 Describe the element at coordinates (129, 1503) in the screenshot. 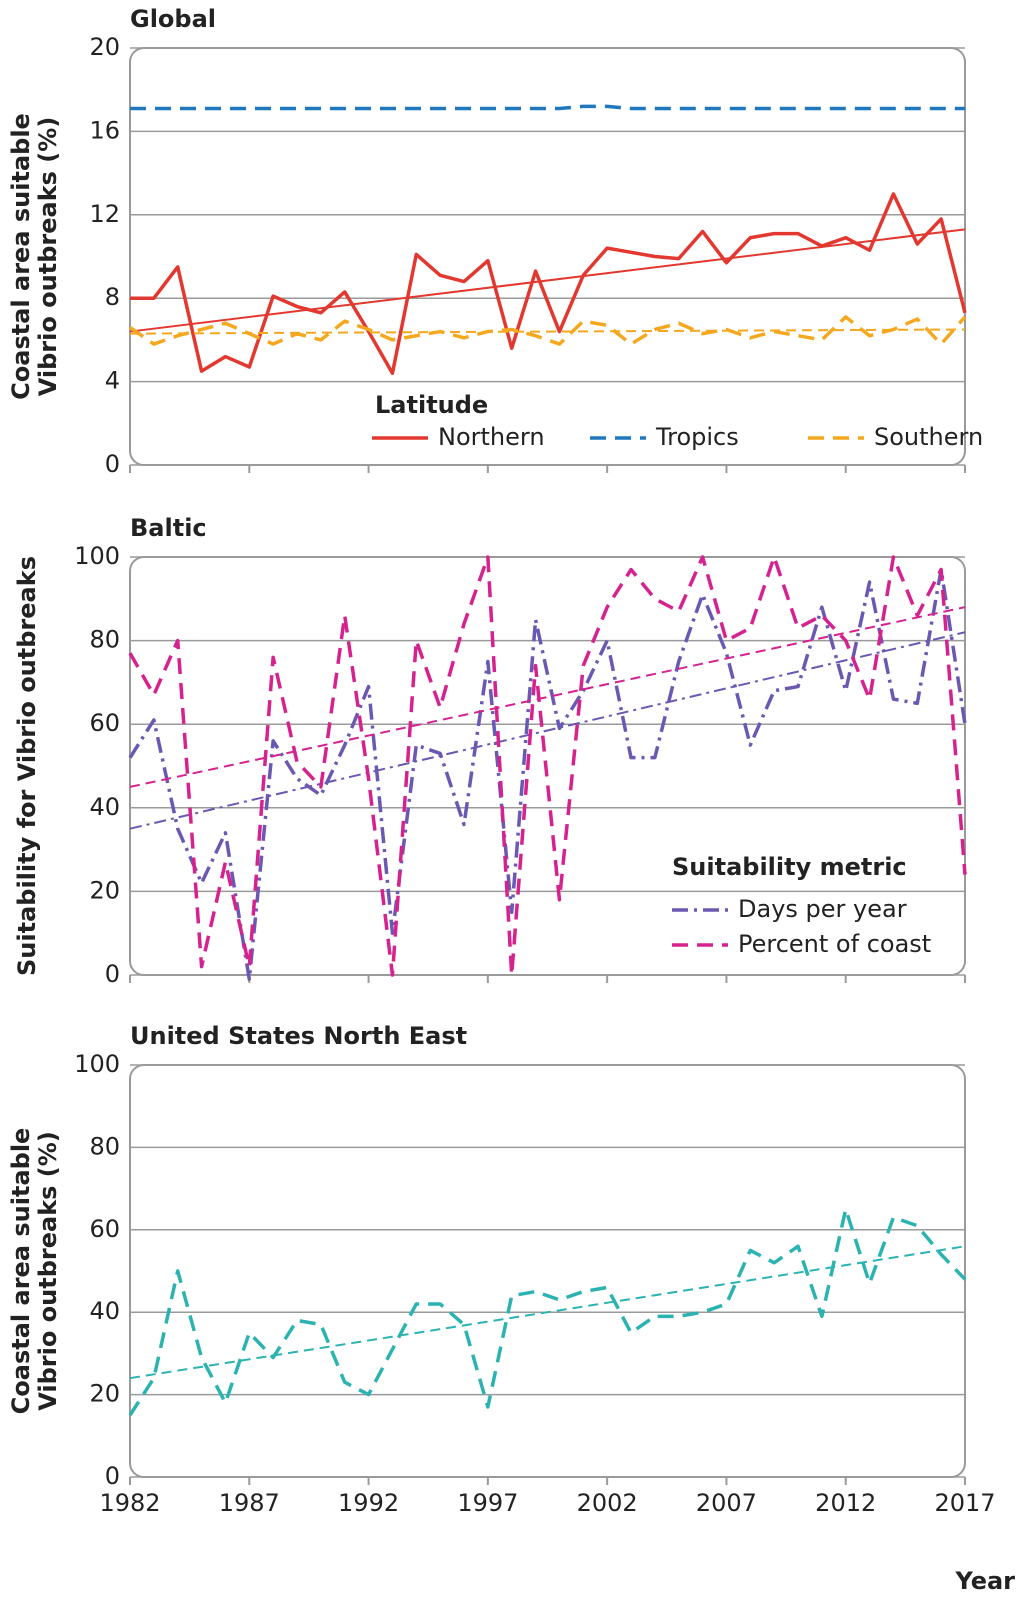

I see `x-tick-label: 1982` at that location.